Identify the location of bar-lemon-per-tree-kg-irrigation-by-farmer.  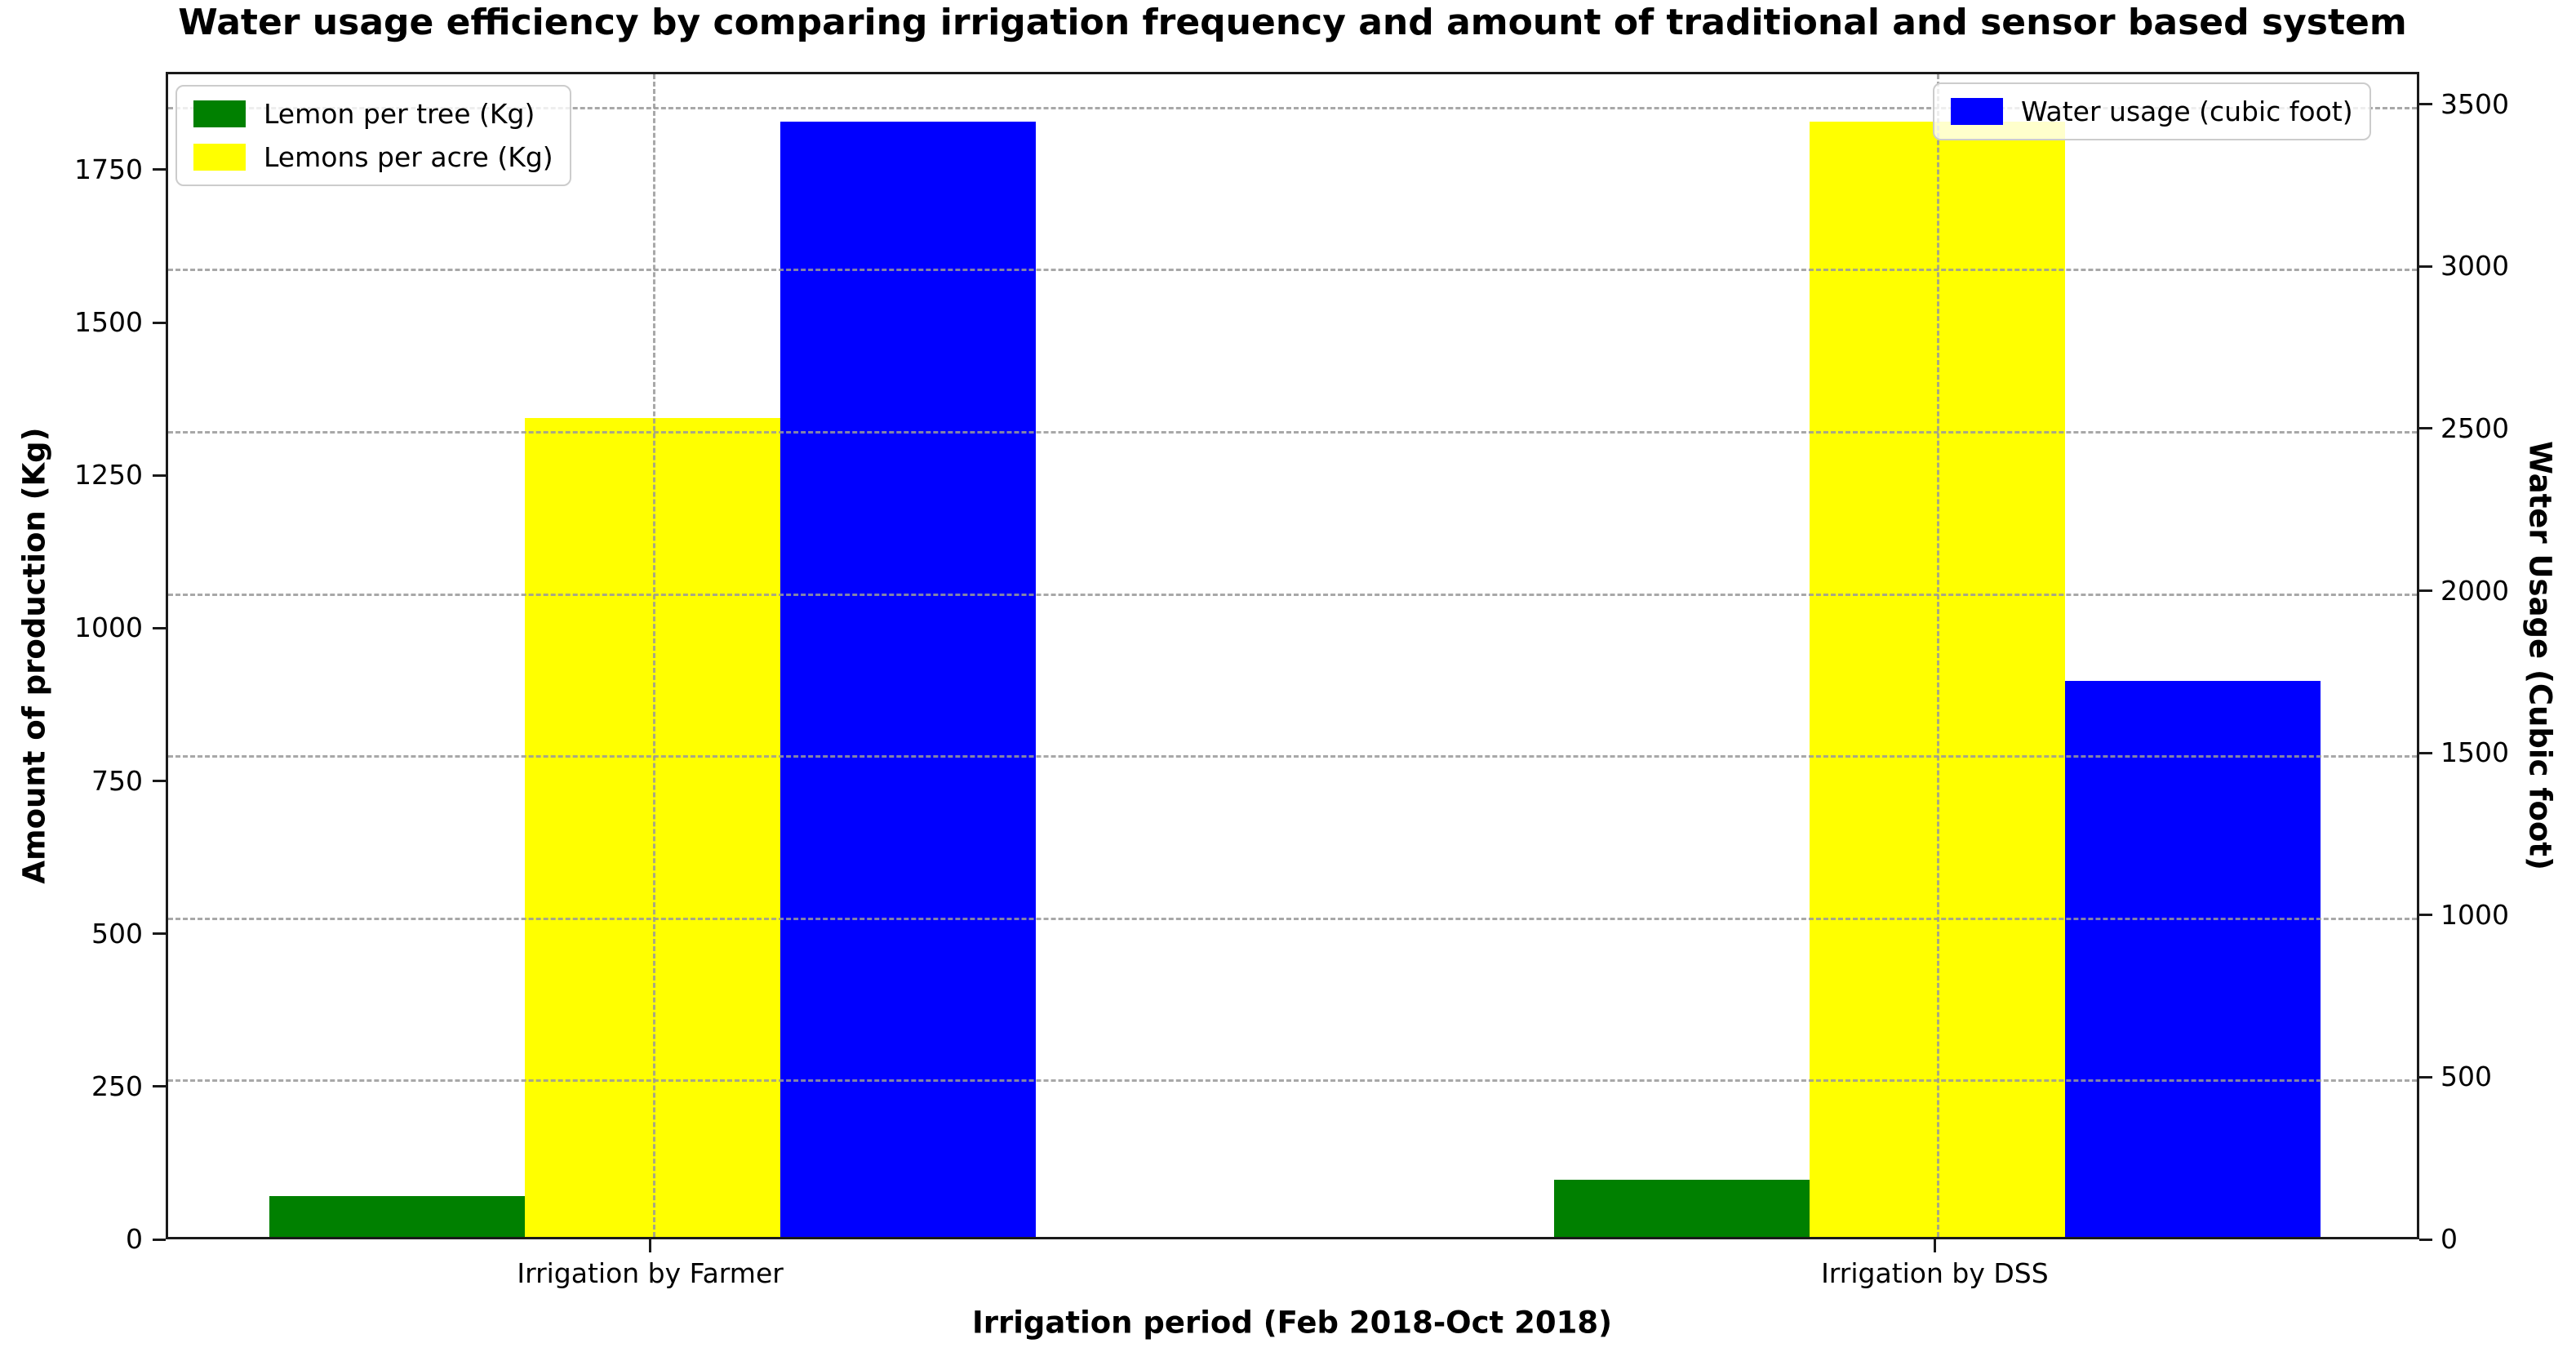
(397, 1216).